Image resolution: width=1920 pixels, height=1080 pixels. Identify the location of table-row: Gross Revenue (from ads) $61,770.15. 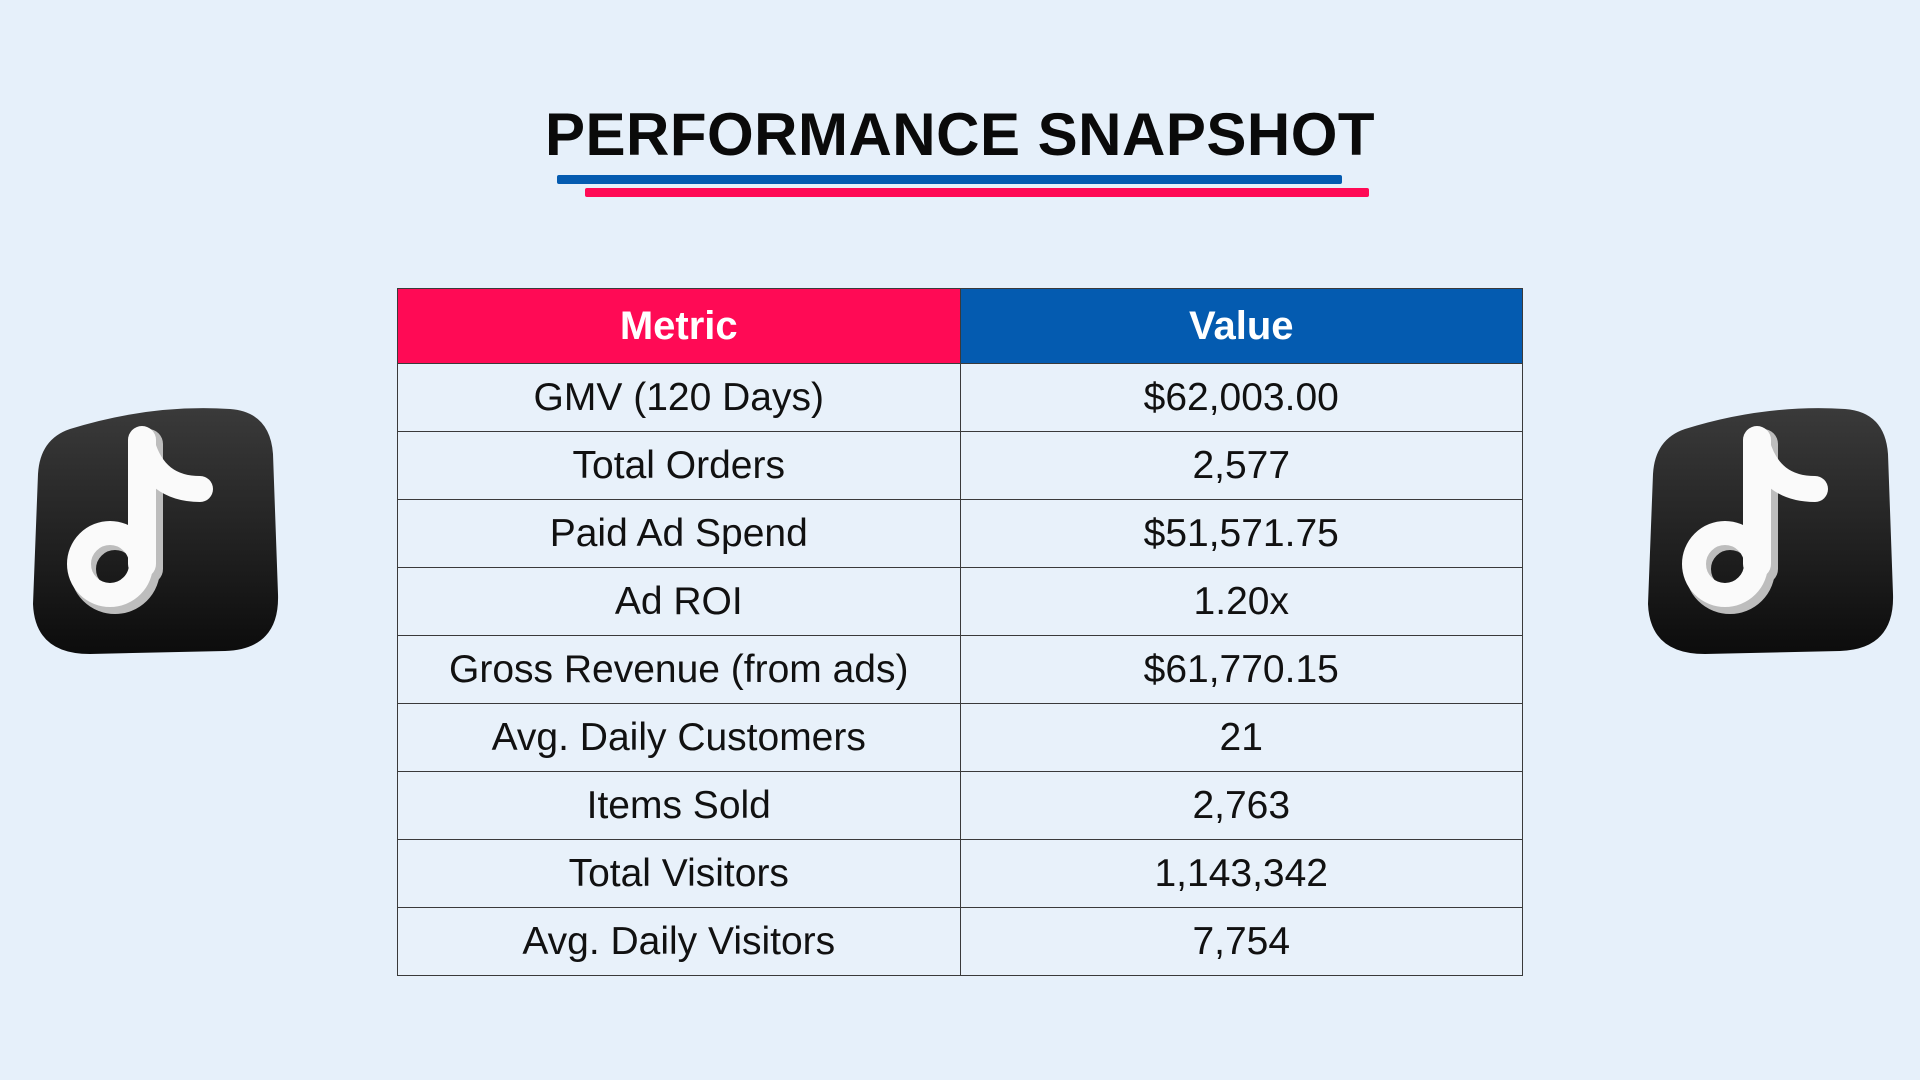
(960, 669).